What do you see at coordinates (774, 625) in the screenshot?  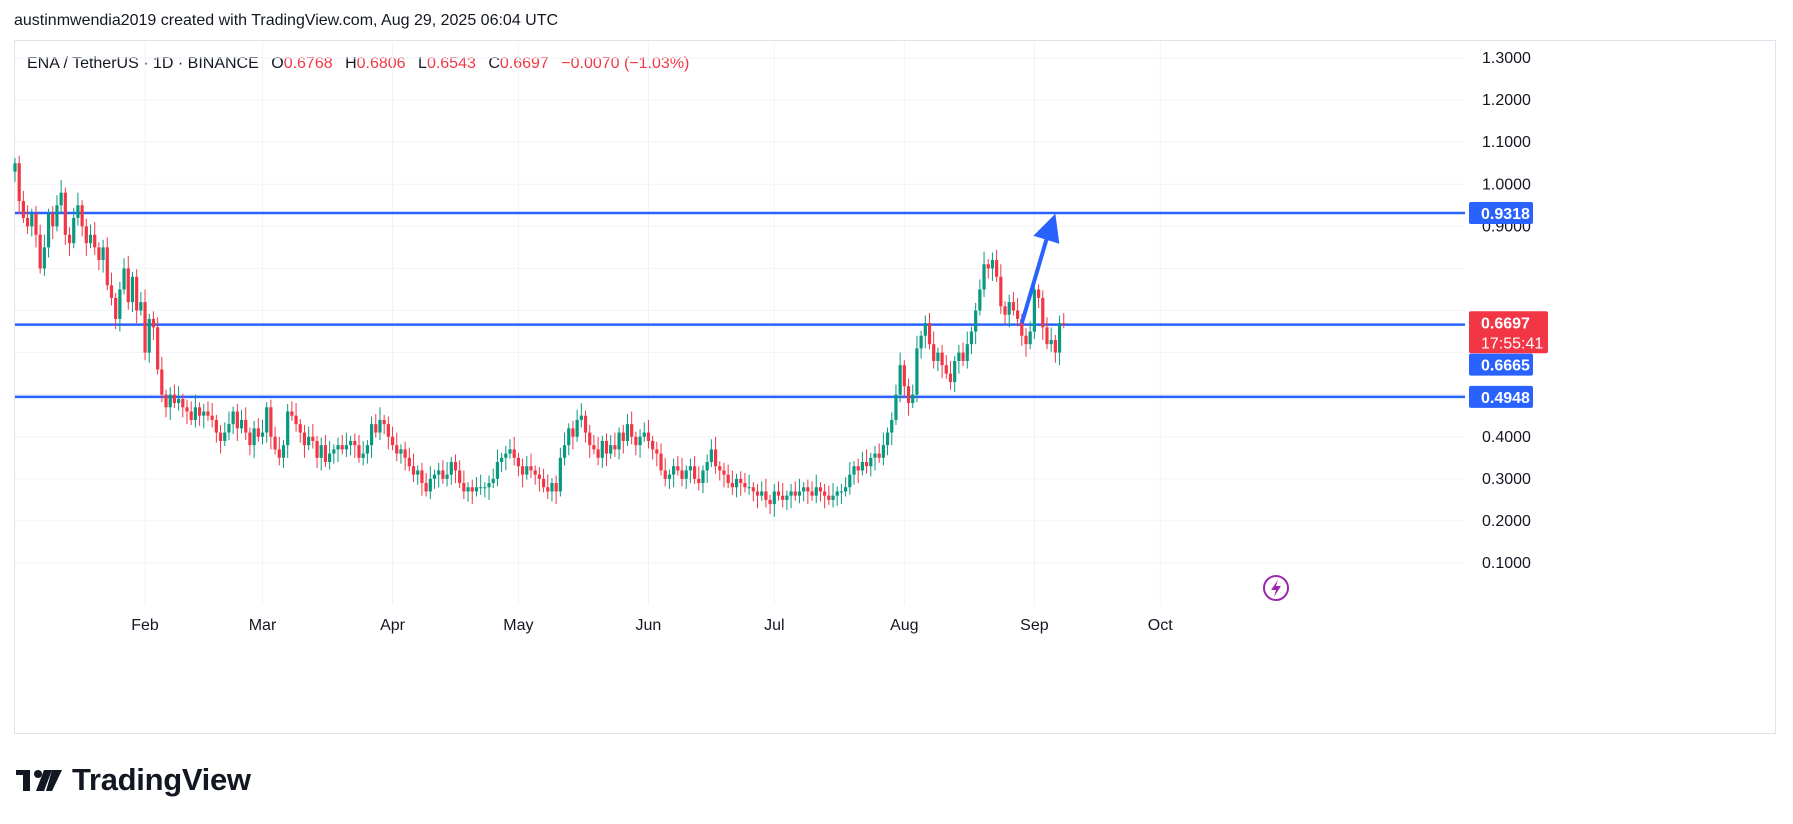 I see `x-tick-label: Jul` at bounding box center [774, 625].